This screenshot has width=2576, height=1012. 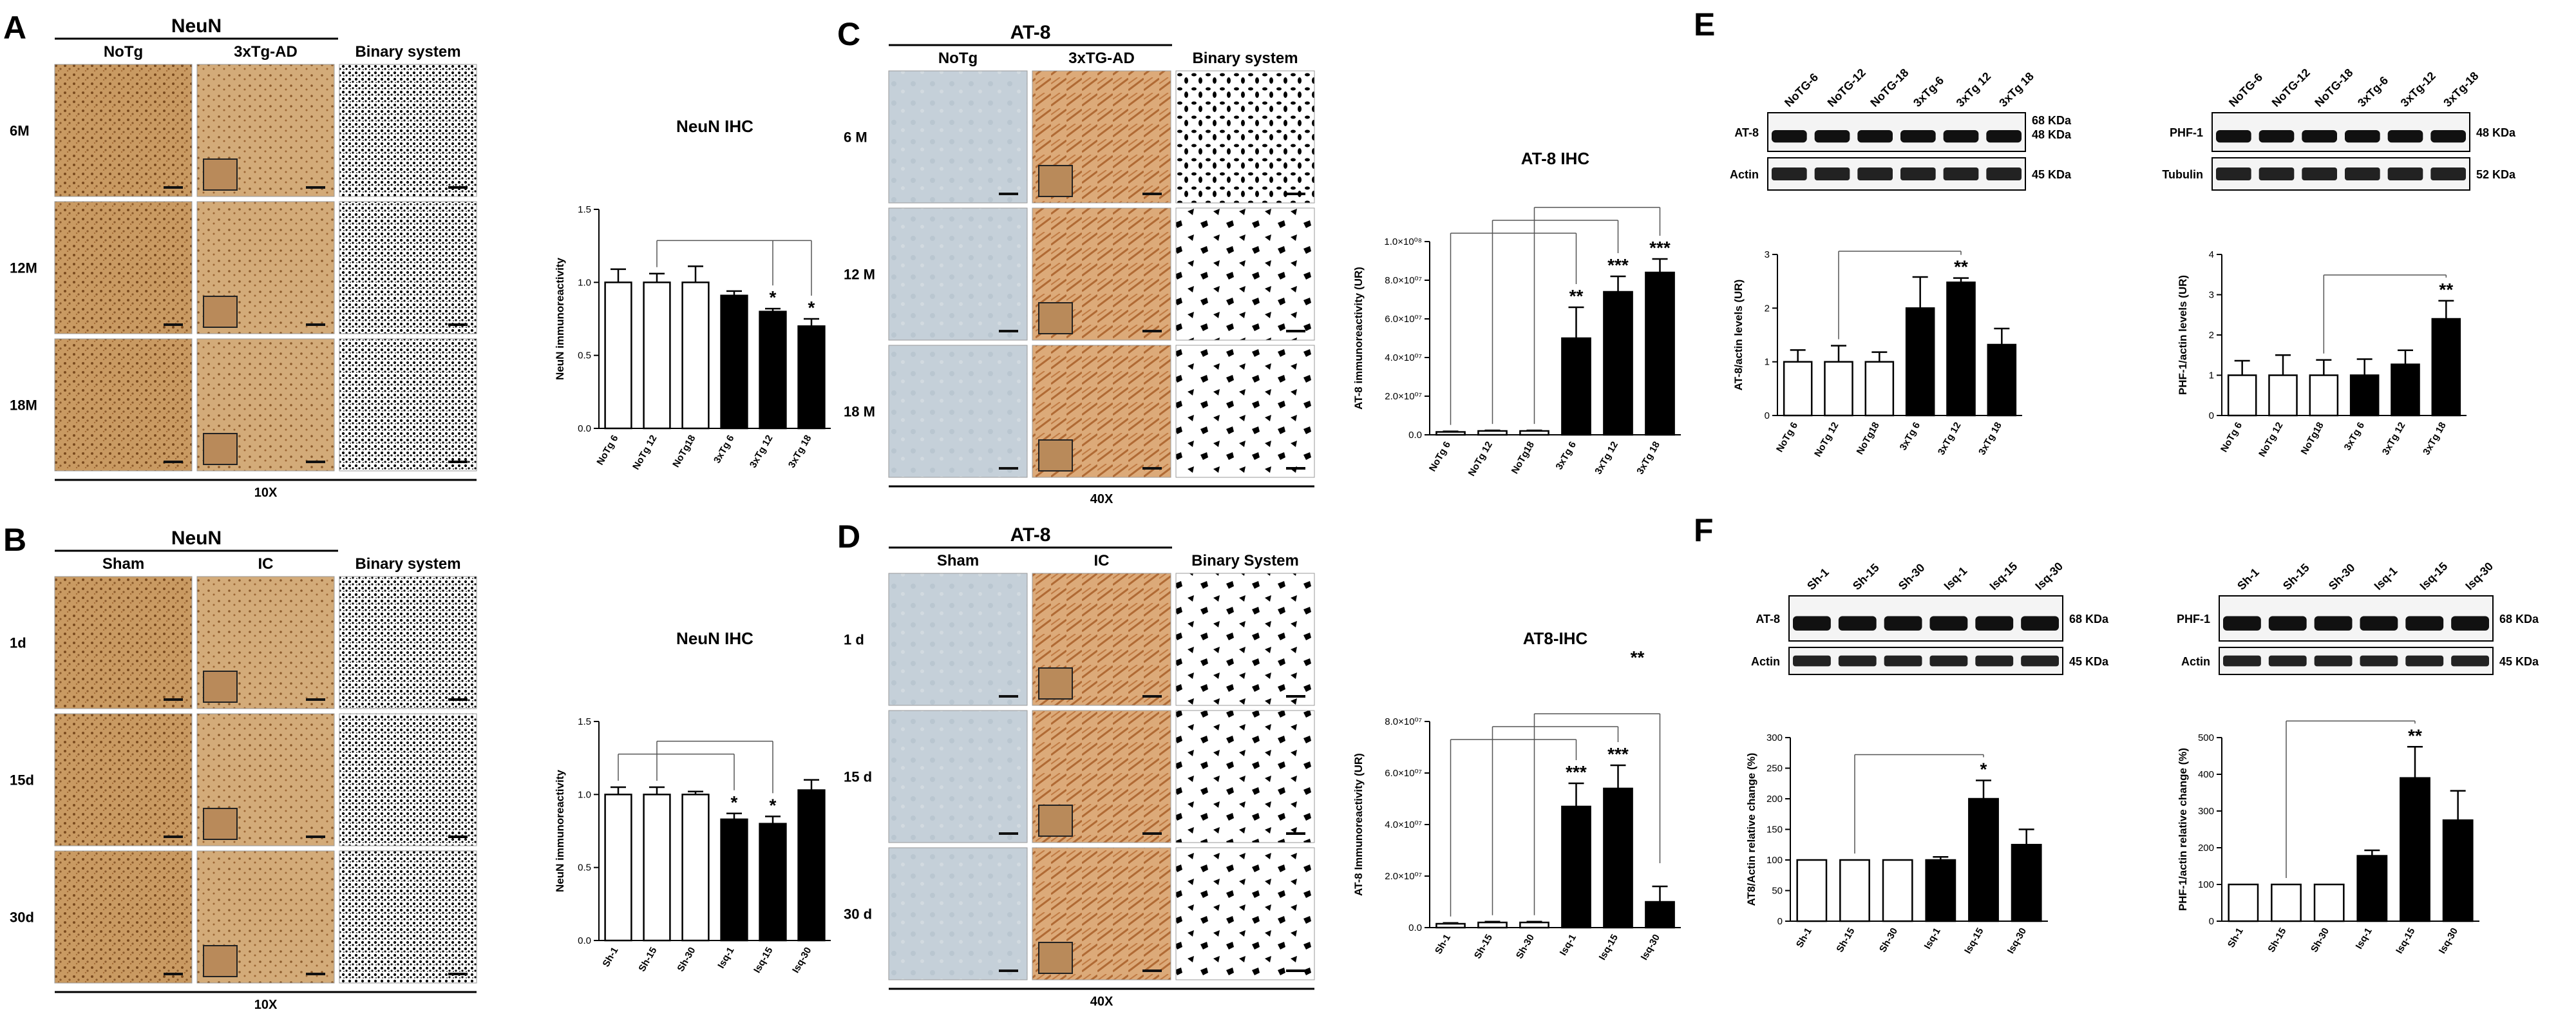 What do you see at coordinates (1556, 158) in the screenshot?
I see `chart-title: AT-8 IHC` at bounding box center [1556, 158].